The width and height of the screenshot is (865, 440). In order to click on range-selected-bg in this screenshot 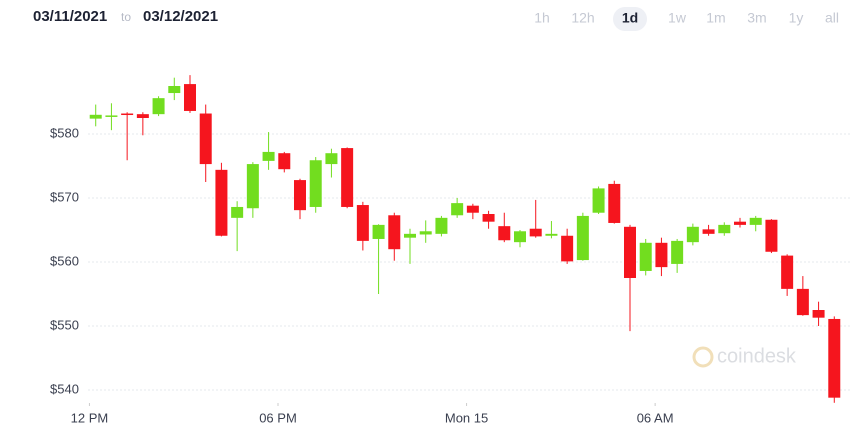, I will do `click(630, 19)`.